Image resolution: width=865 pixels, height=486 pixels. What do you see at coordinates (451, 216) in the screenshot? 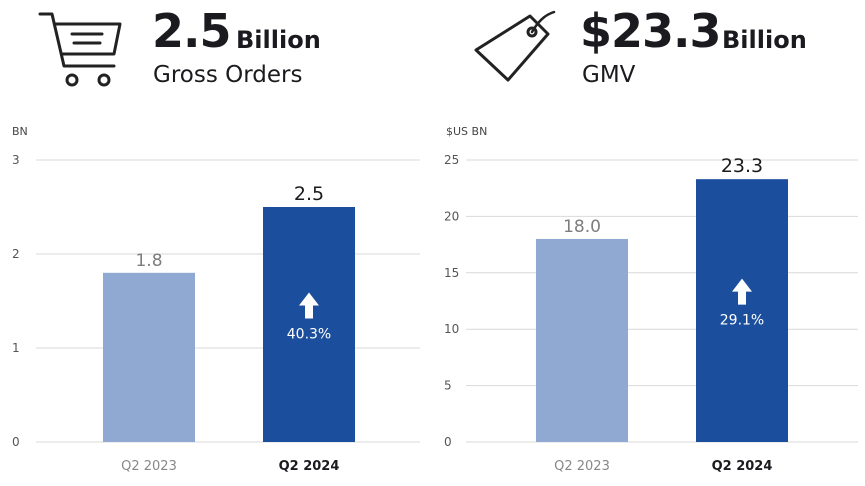
I see `y-tick-label: 20` at bounding box center [451, 216].